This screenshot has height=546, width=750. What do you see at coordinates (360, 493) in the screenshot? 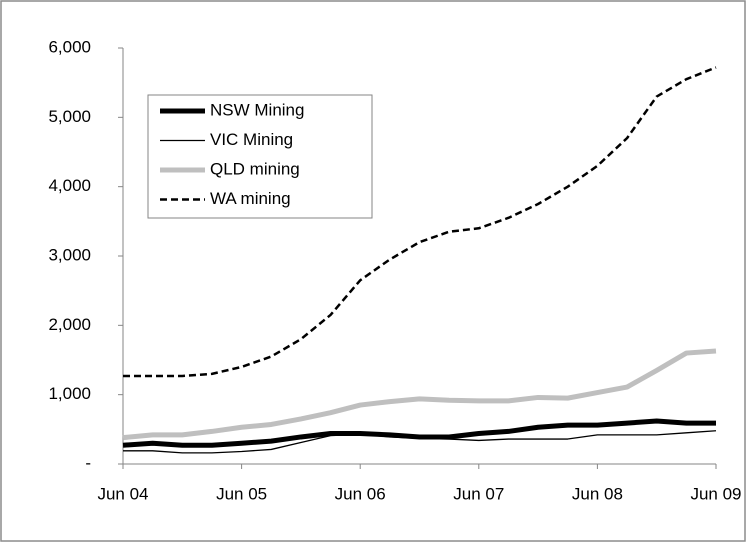
I see `x-tick-label: Jun 06` at bounding box center [360, 493].